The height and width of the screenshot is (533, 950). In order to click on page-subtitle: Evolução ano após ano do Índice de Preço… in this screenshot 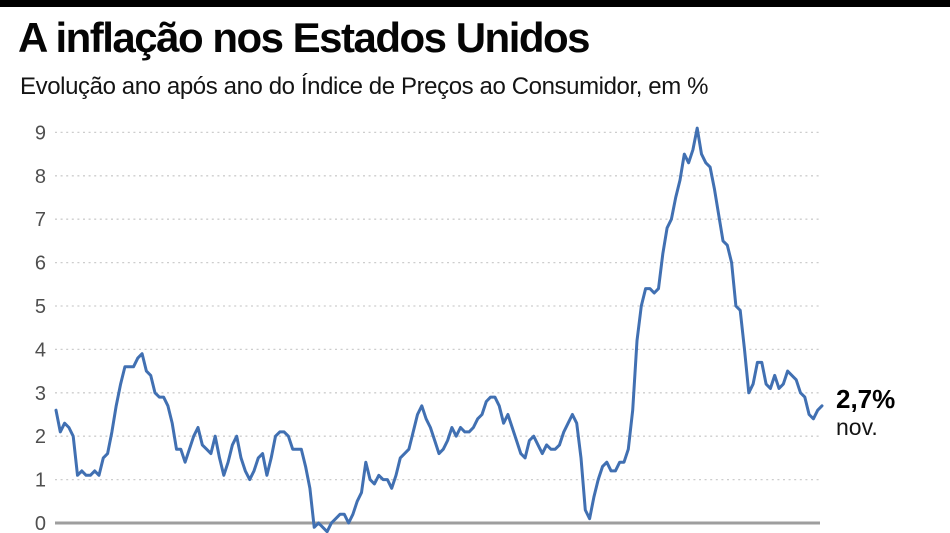, I will do `click(364, 86)`.